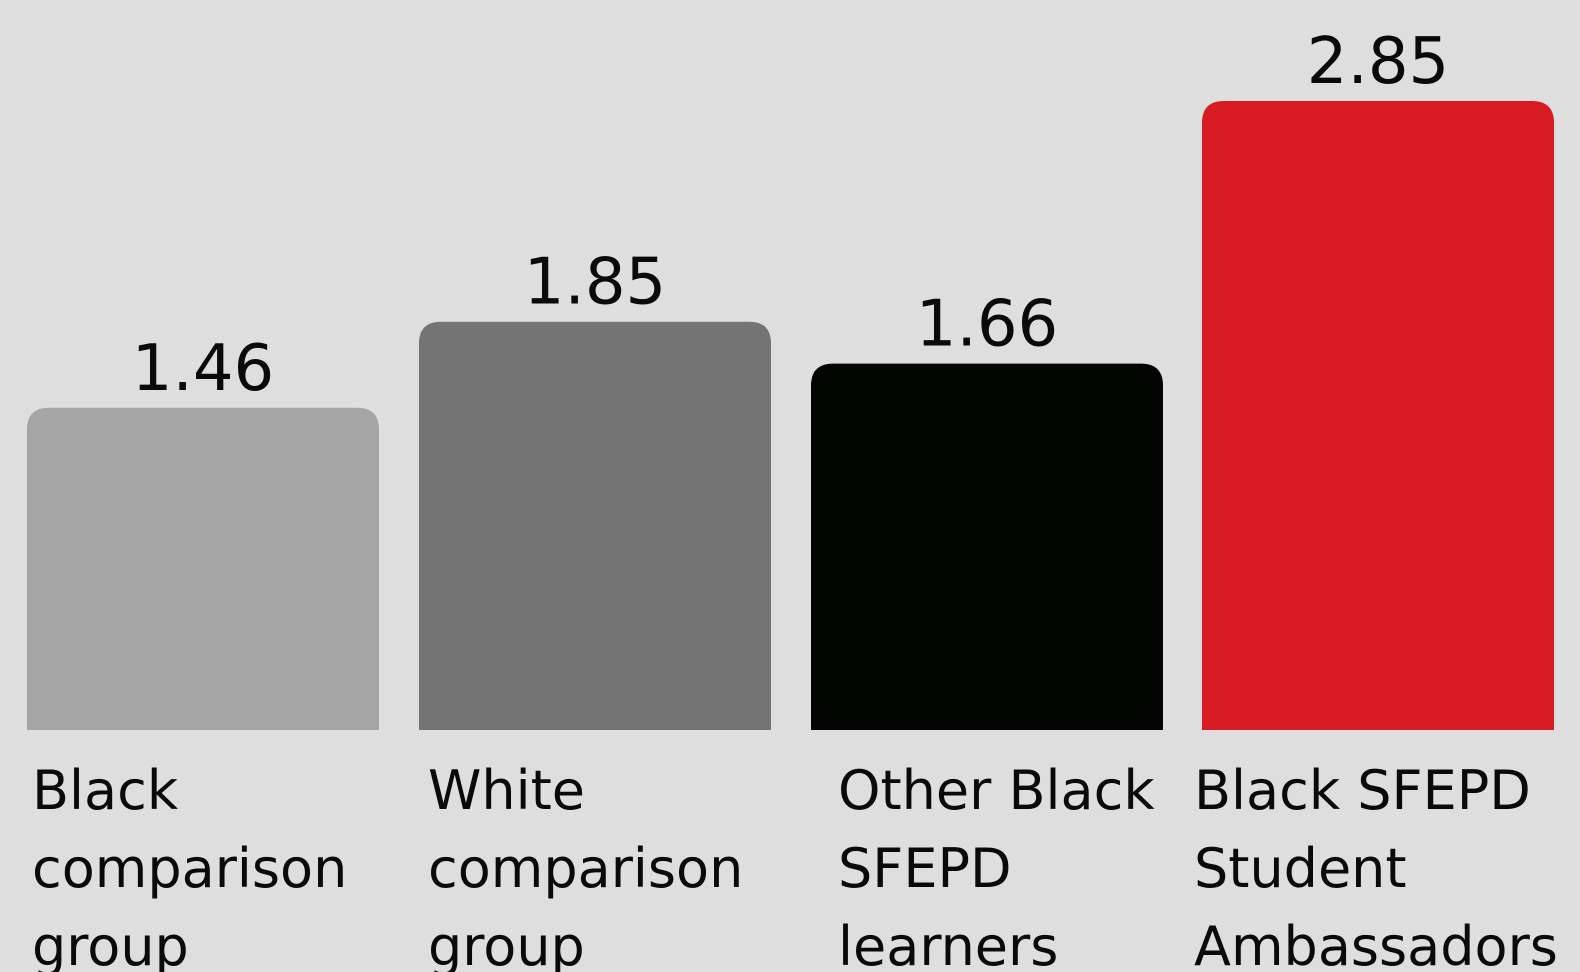 The height and width of the screenshot is (972, 1580). Describe the element at coordinates (996, 865) in the screenshot. I see `category-label-2: Other Black SFEPD learners` at that location.